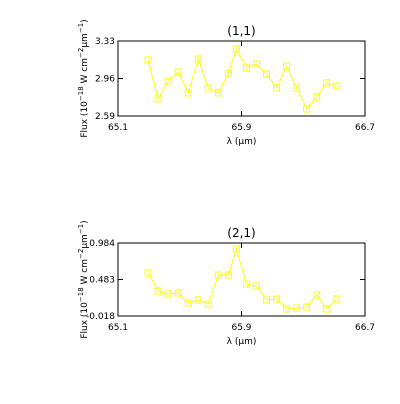 This screenshot has width=400, height=404. Describe the element at coordinates (102, 244) in the screenshot. I see `y-tick-label: 0.984` at that location.